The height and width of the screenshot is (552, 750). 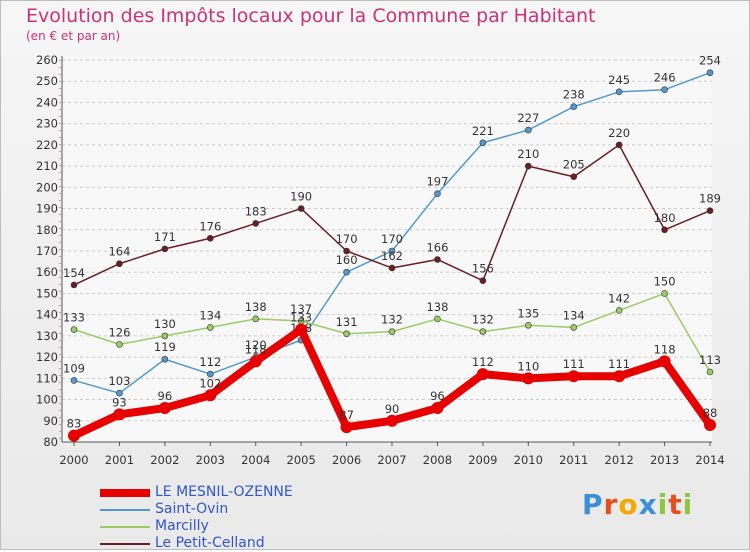 I want to click on x-tick-label: 2012, so click(x=619, y=460).